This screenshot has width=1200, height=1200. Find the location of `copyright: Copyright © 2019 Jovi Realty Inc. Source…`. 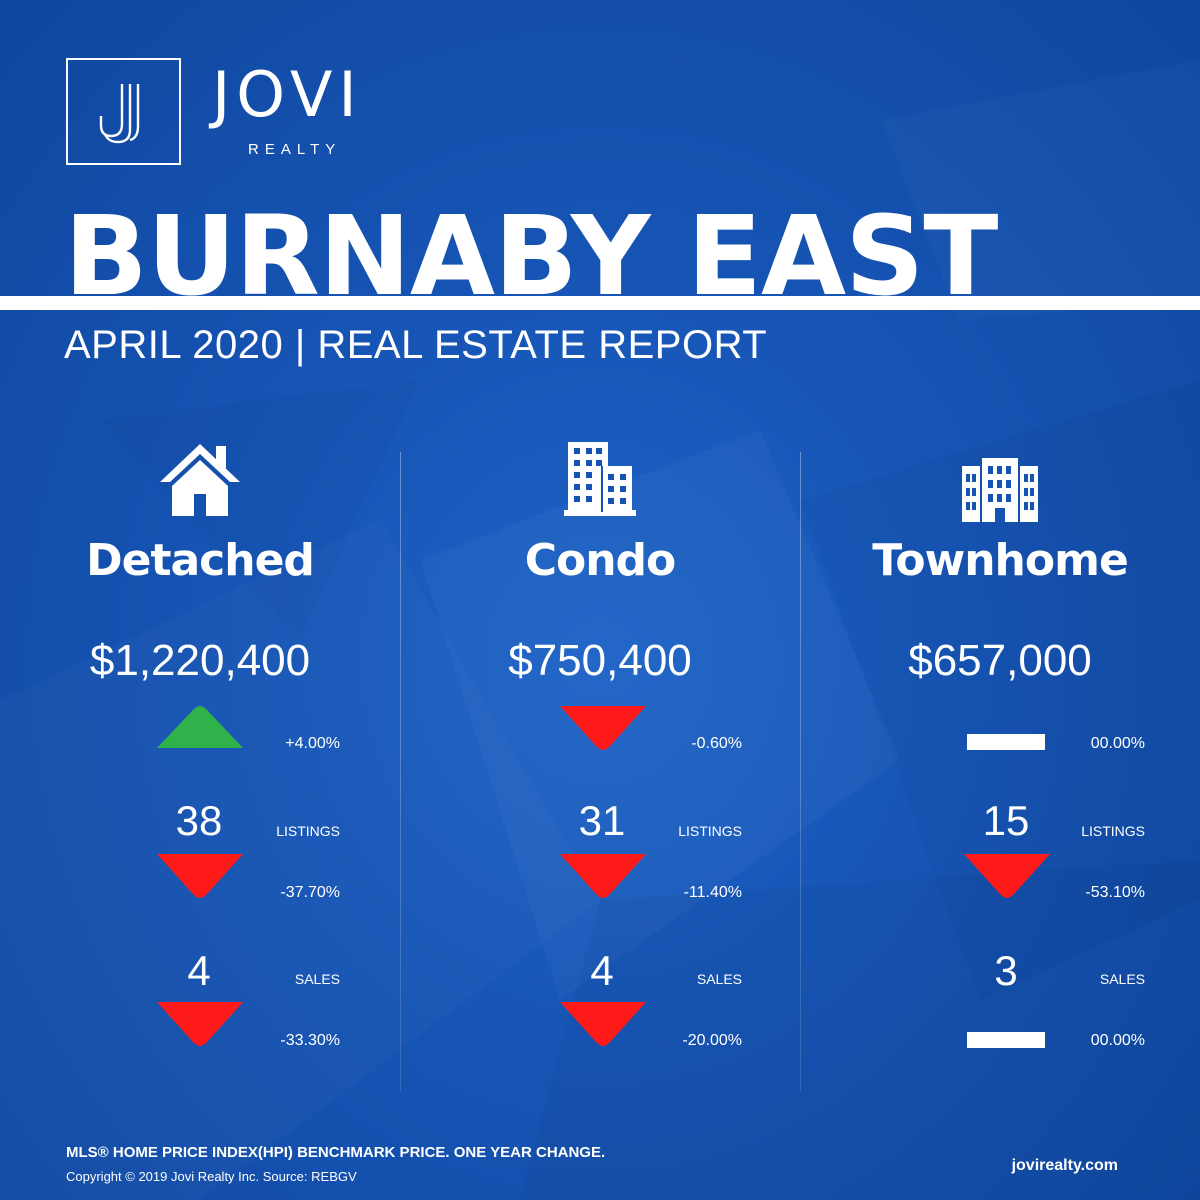

copyright: Copyright © 2019 Jovi Realty Inc. Source… is located at coordinates (211, 1176).